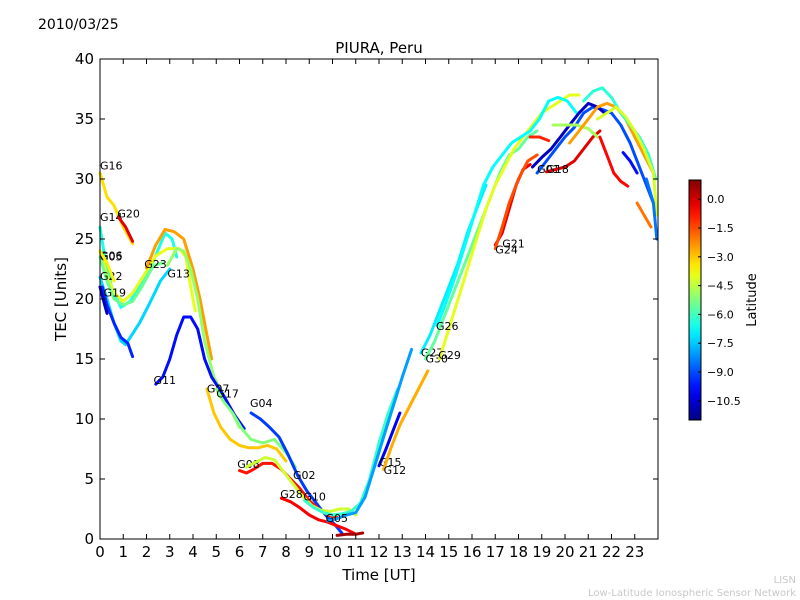  What do you see at coordinates (588, 552) in the screenshot?
I see `x-tick-label: 21` at bounding box center [588, 552].